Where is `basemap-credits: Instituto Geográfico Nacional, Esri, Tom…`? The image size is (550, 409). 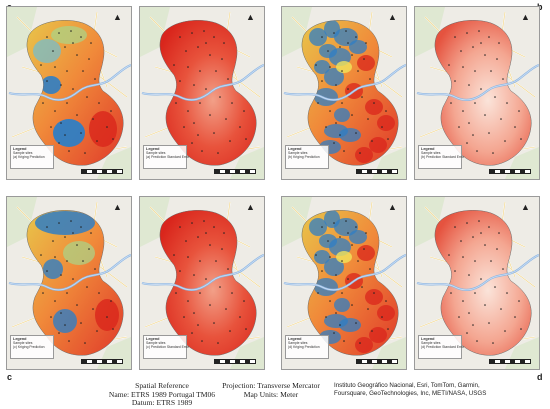
basemap-credits: Instituto Geográfico Nacional, Esri, Tom… is located at coordinates (429, 390).